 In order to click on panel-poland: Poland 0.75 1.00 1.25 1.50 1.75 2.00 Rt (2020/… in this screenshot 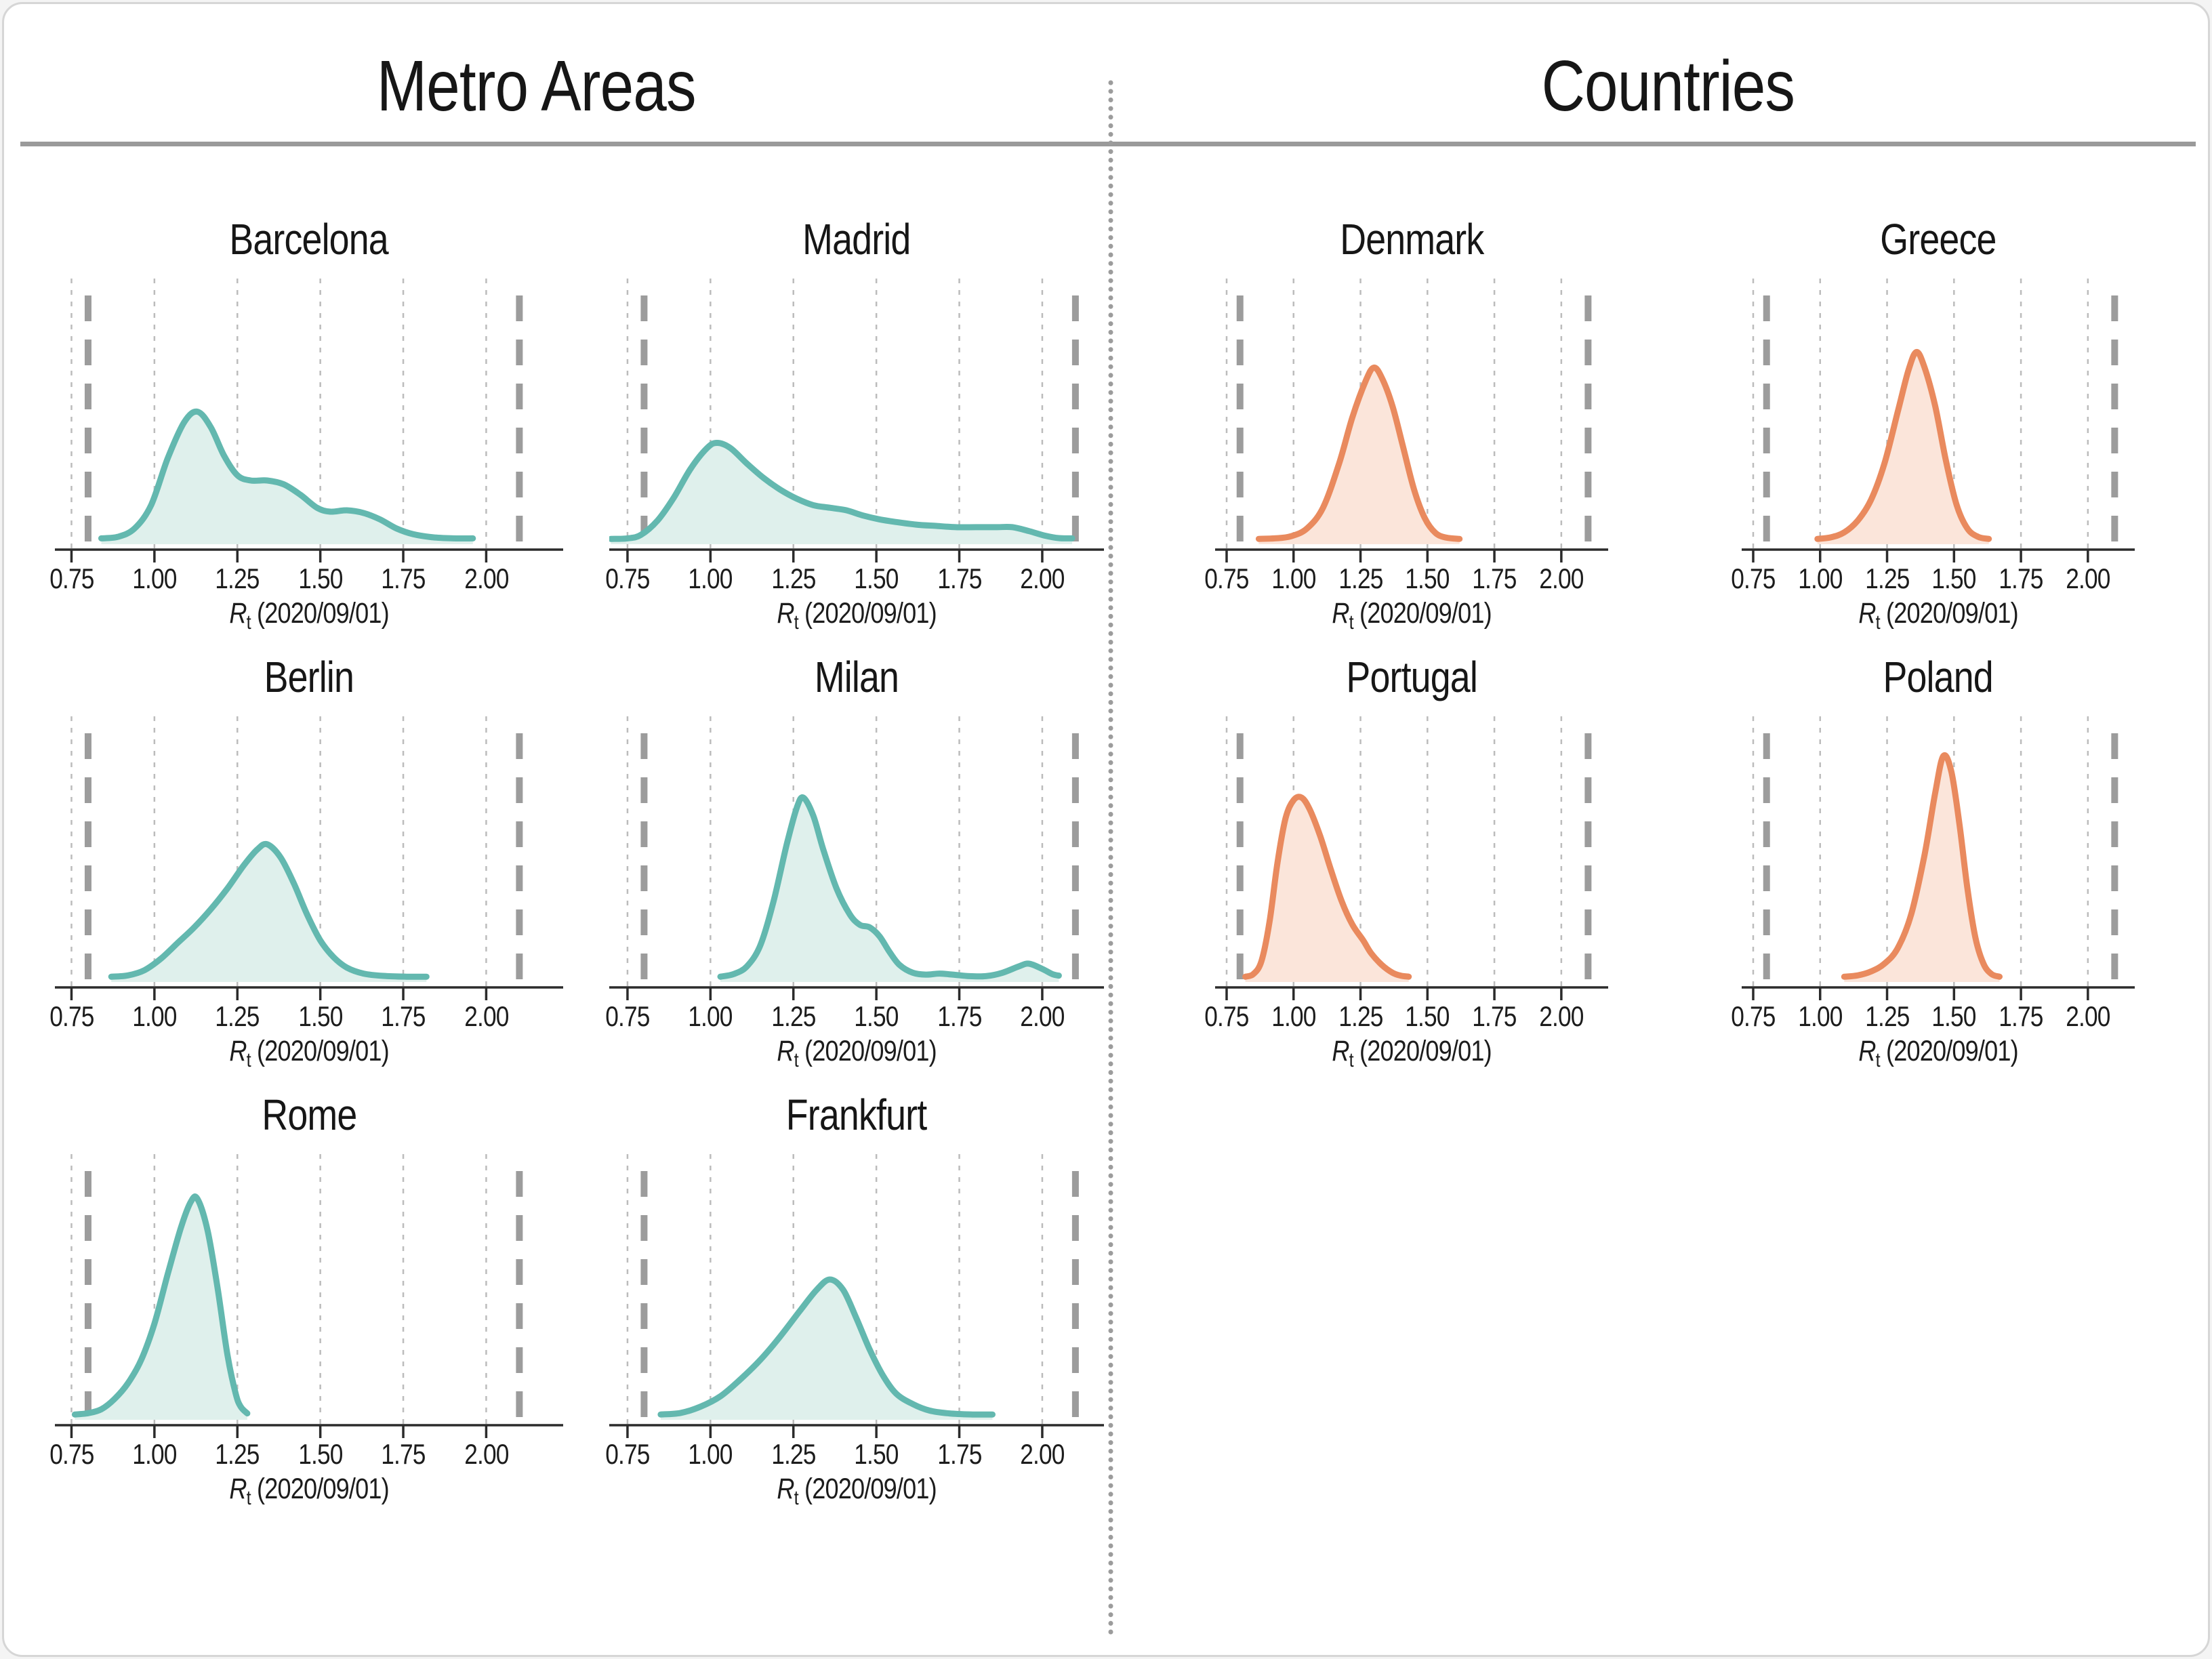, I will do `click(1933, 862)`.